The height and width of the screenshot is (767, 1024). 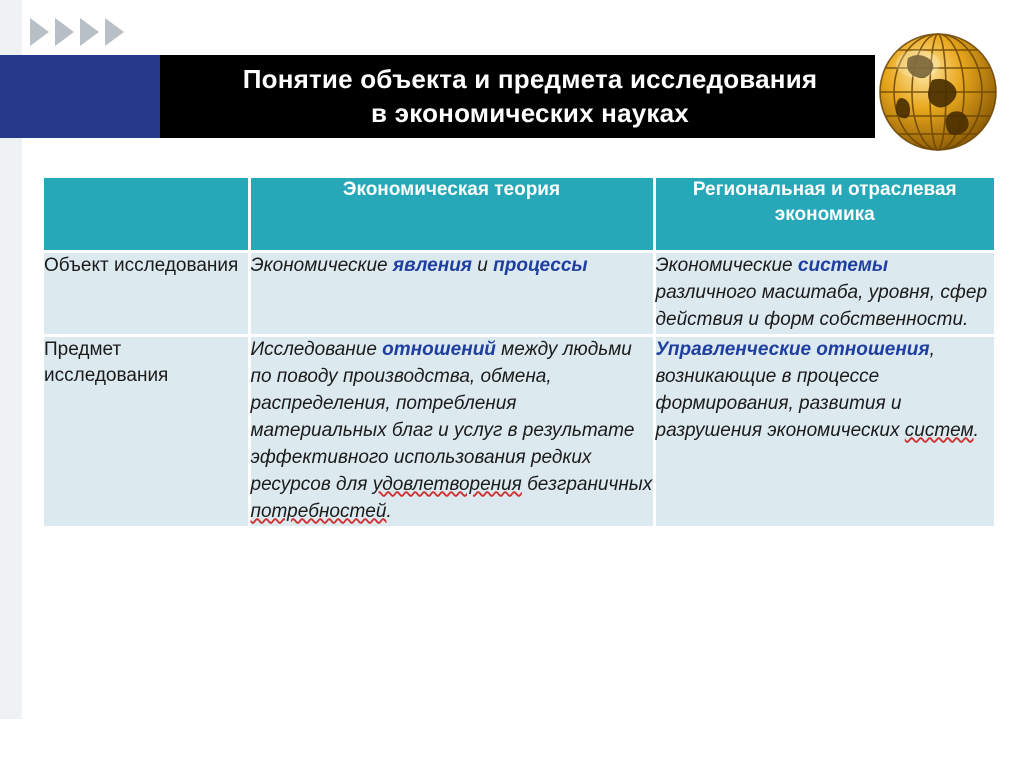 What do you see at coordinates (147, 293) in the screenshot?
I see `row-label-object: Объект исследования` at bounding box center [147, 293].